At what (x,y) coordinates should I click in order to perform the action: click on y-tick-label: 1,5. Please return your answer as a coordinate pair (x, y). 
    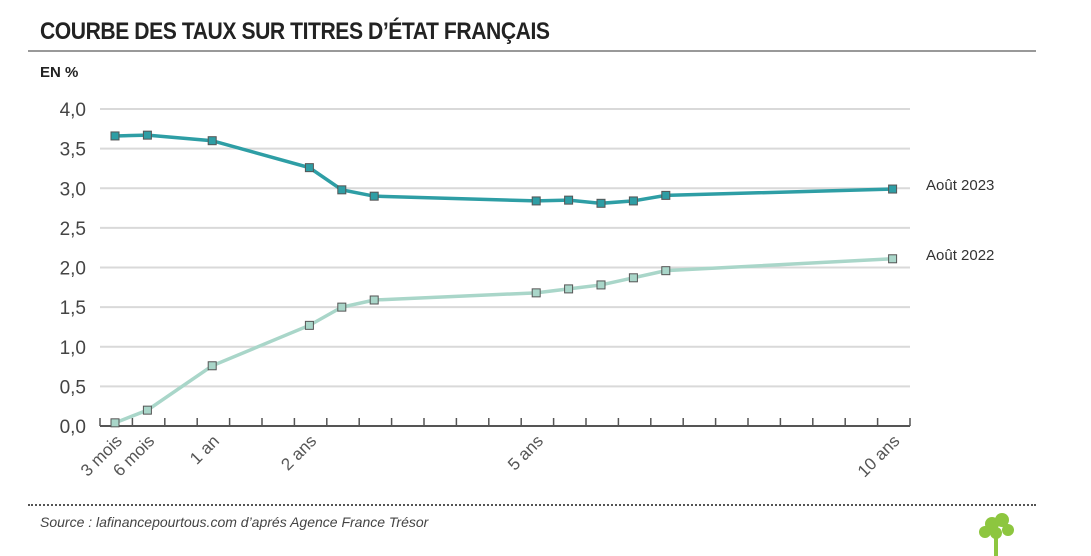
    Looking at the image, I should click on (73, 308).